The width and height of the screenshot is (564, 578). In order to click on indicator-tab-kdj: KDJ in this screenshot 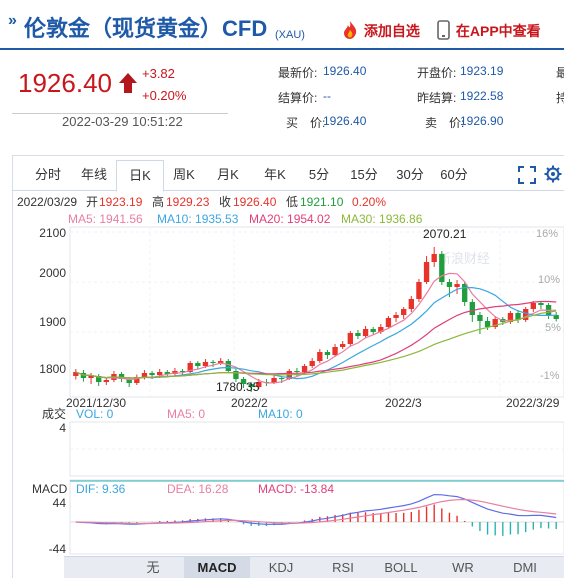, I will do `click(281, 567)`.